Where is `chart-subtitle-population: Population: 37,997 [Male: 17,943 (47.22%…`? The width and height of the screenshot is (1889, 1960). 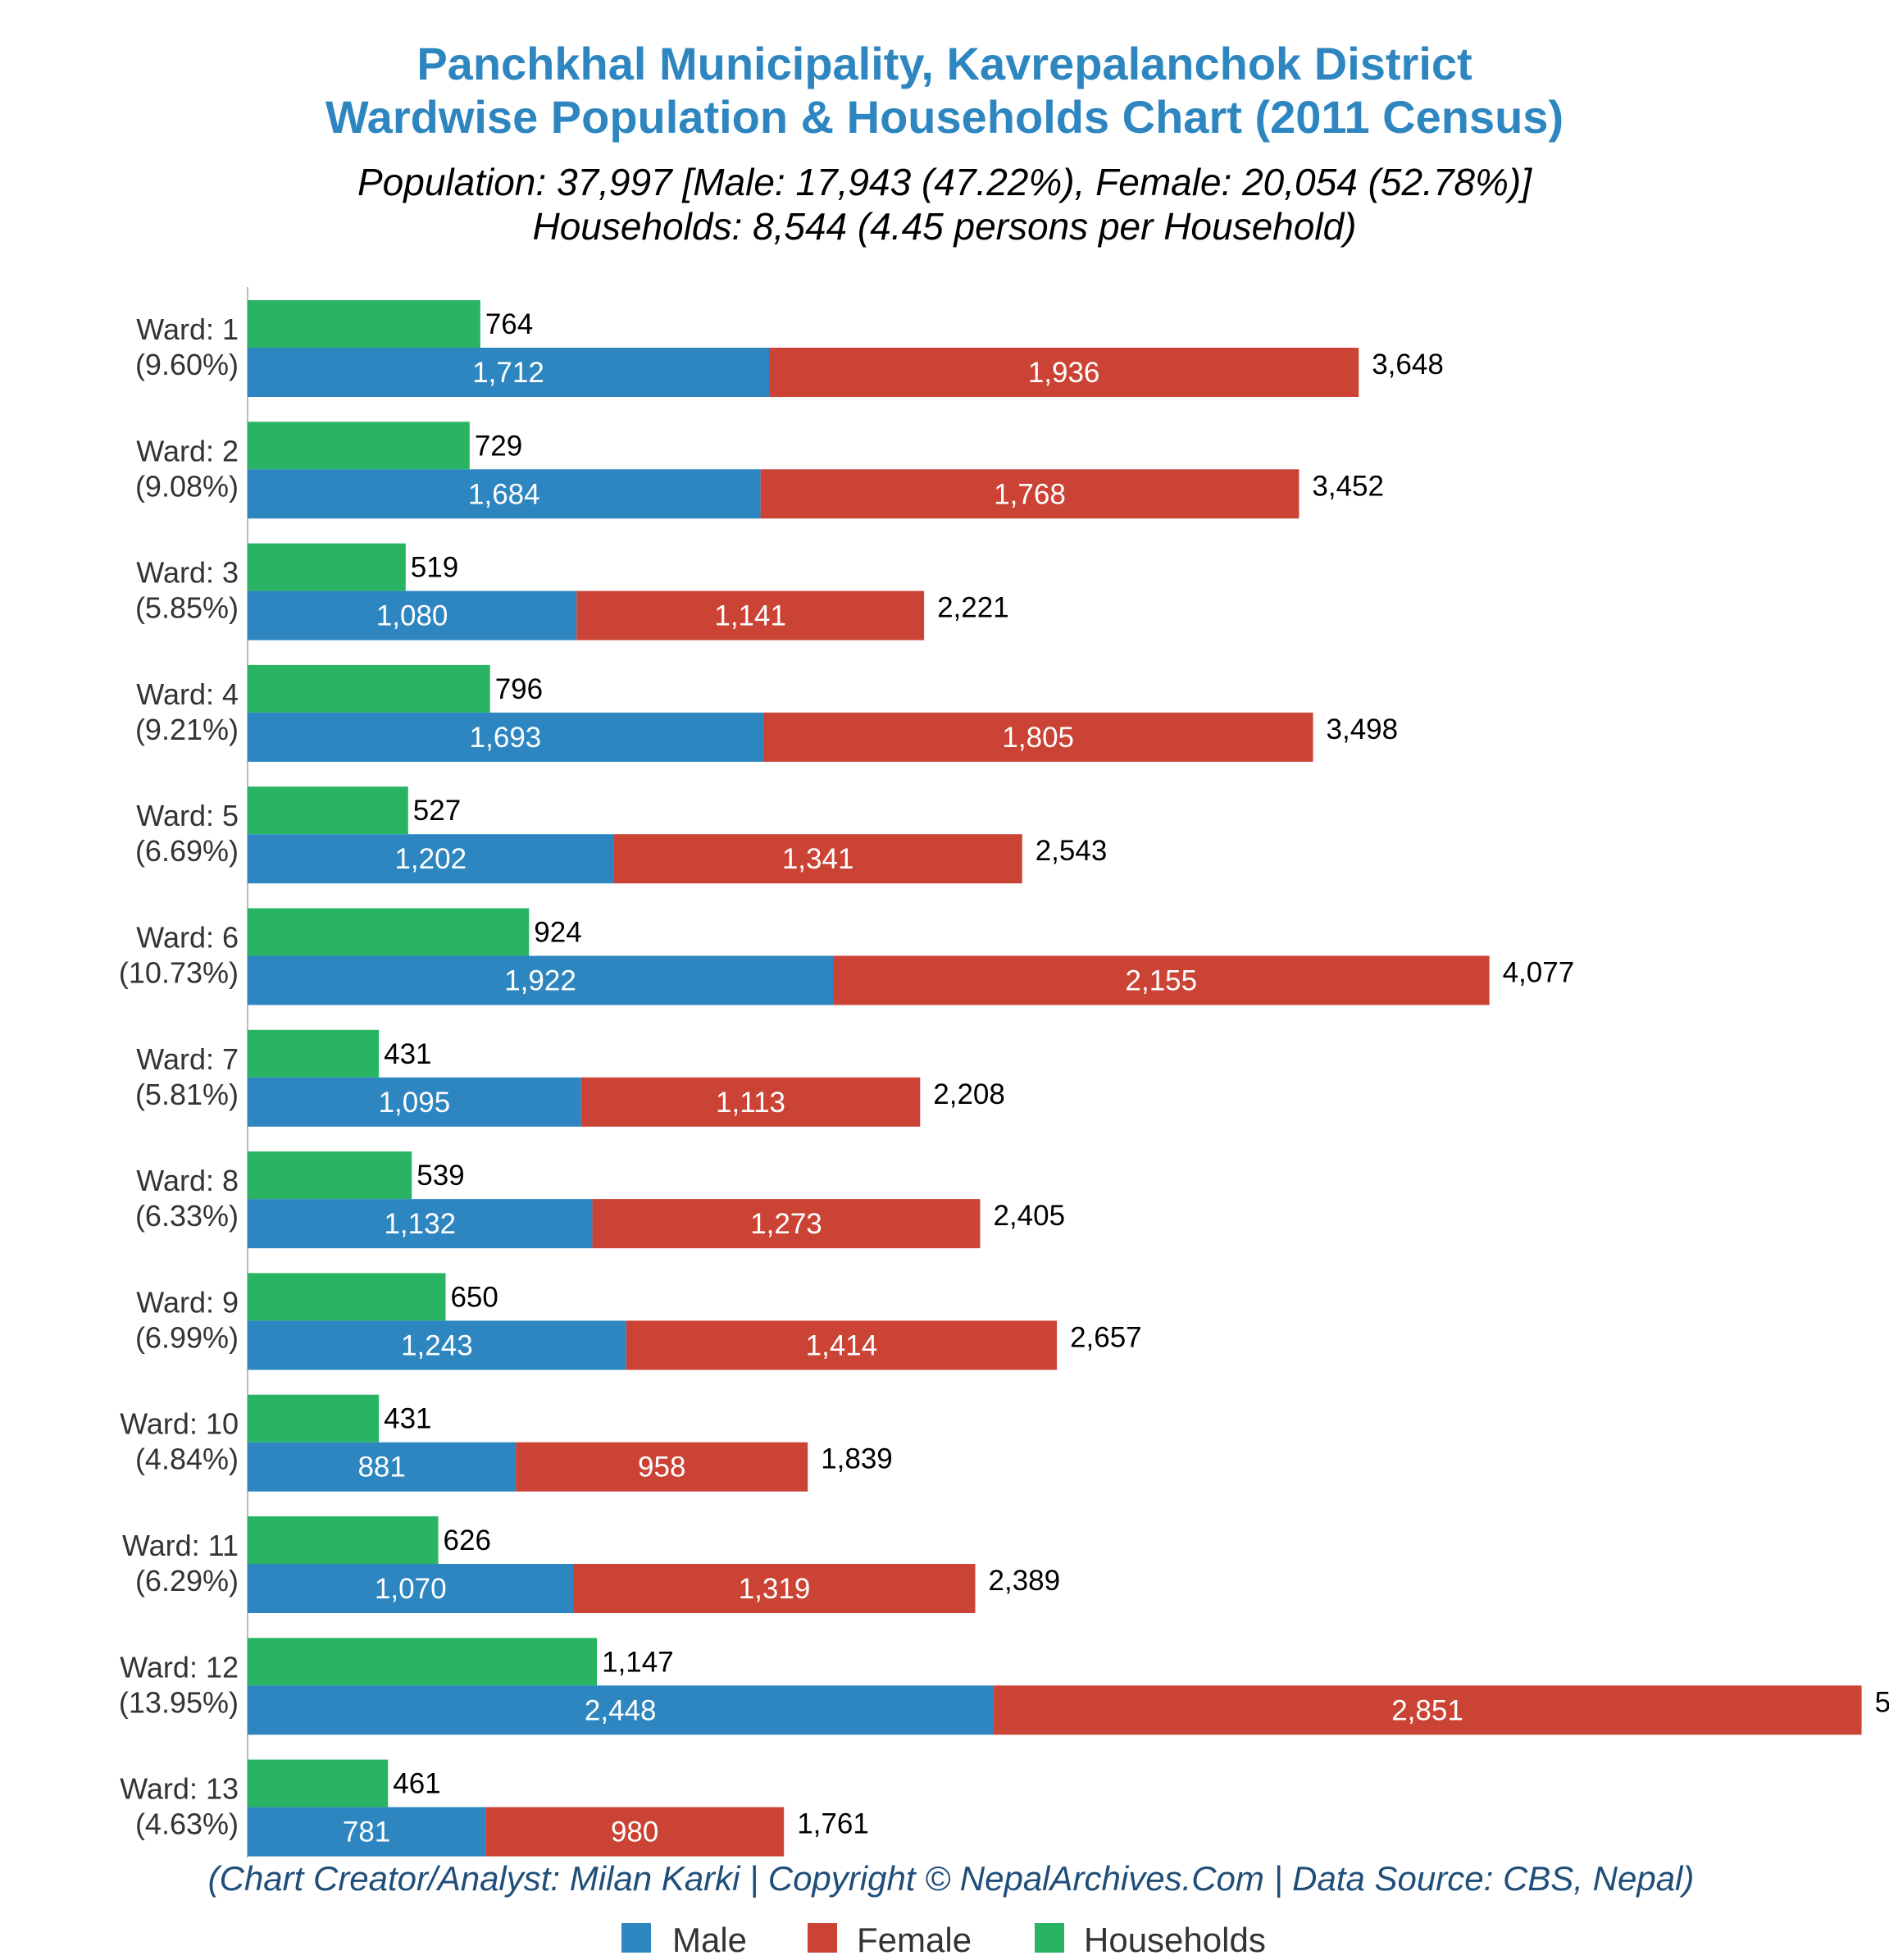 chart-subtitle-population: Population: 37,997 [Male: 17,943 (47.22%… is located at coordinates (944, 182).